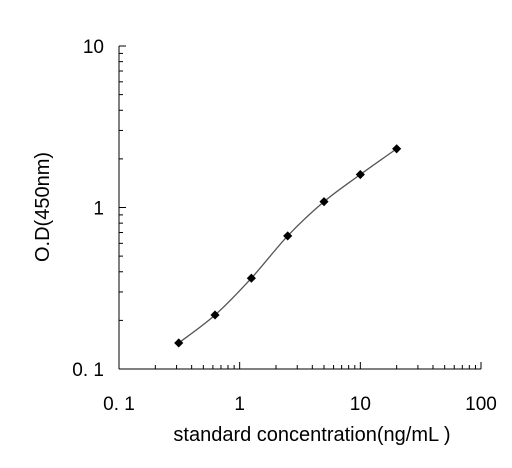 This screenshot has height=468, width=512. What do you see at coordinates (239, 404) in the screenshot?
I see `x-tick-label: 1` at bounding box center [239, 404].